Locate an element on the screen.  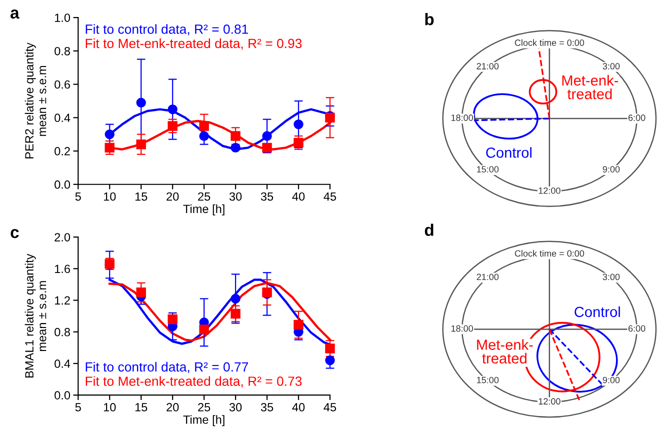
y-tick-label: 1.6 is located at coordinates (62, 269).